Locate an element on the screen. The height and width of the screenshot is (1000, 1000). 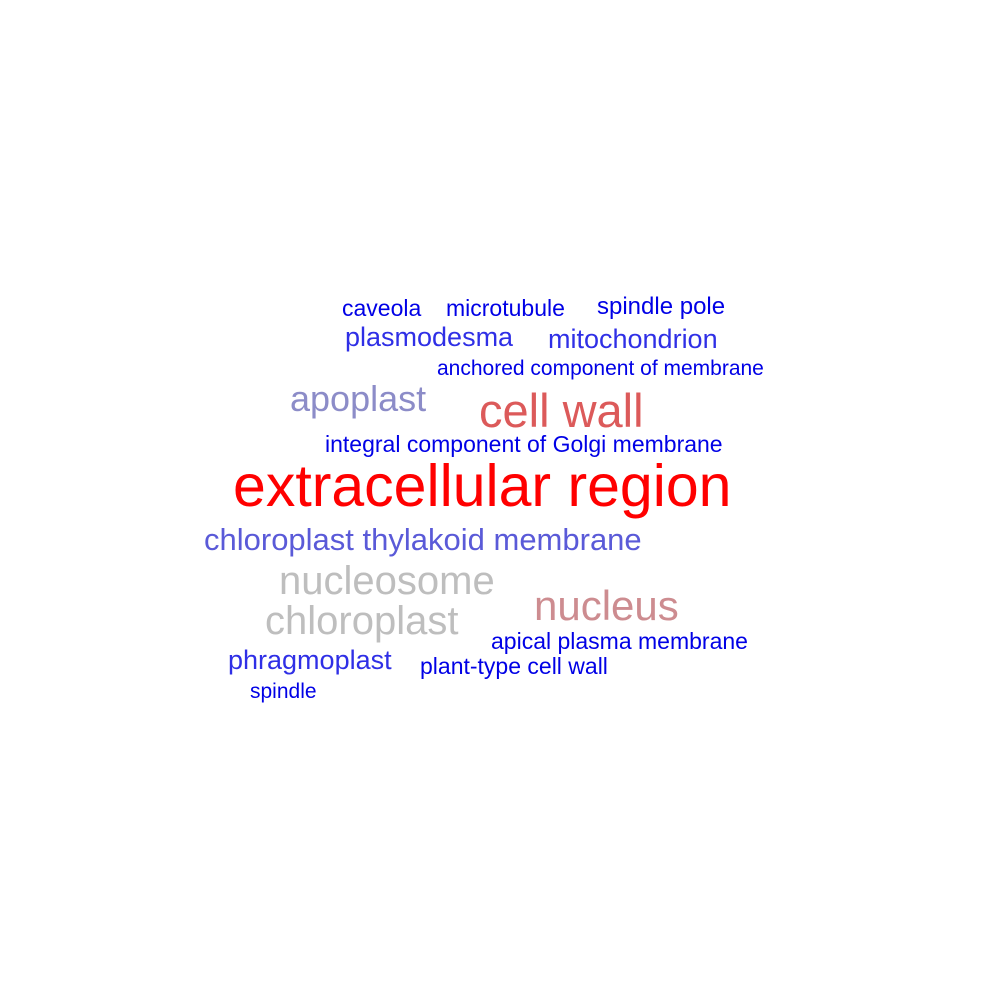
word-apical-plasma-membrane: apical plasma membrane is located at coordinates (619, 641).